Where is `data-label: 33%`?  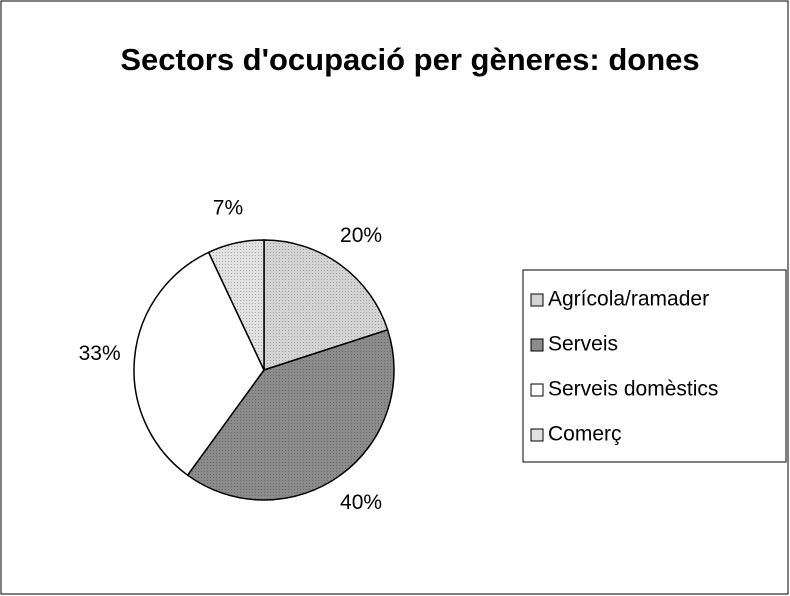 data-label: 33% is located at coordinates (100, 353).